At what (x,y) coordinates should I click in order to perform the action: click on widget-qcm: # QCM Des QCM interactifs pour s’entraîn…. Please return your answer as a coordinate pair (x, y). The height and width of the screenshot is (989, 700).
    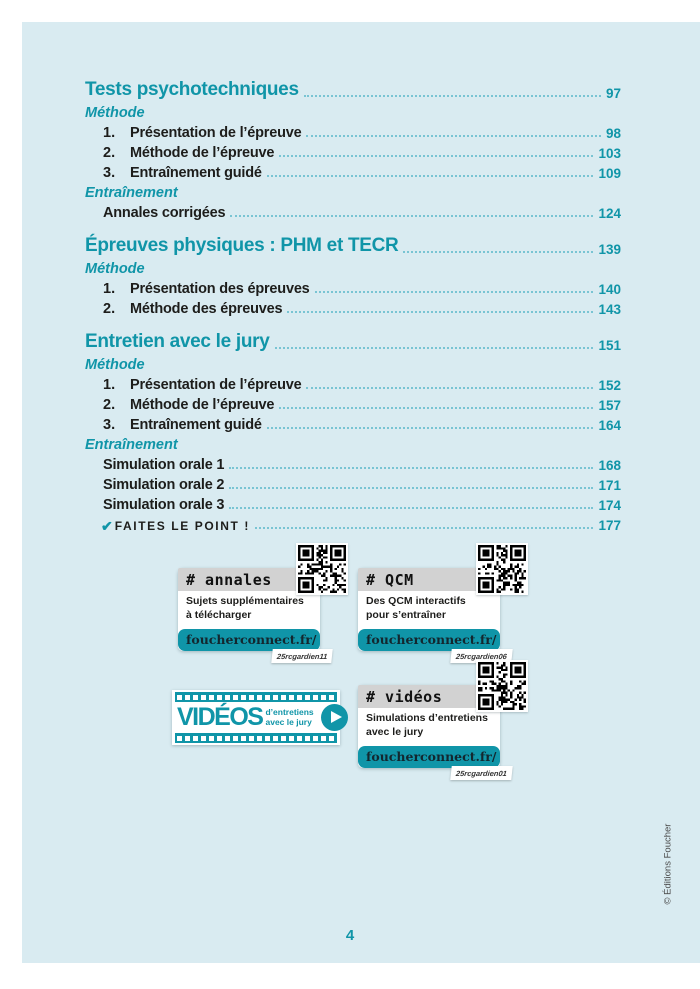
    Looking at the image, I should click on (443, 603).